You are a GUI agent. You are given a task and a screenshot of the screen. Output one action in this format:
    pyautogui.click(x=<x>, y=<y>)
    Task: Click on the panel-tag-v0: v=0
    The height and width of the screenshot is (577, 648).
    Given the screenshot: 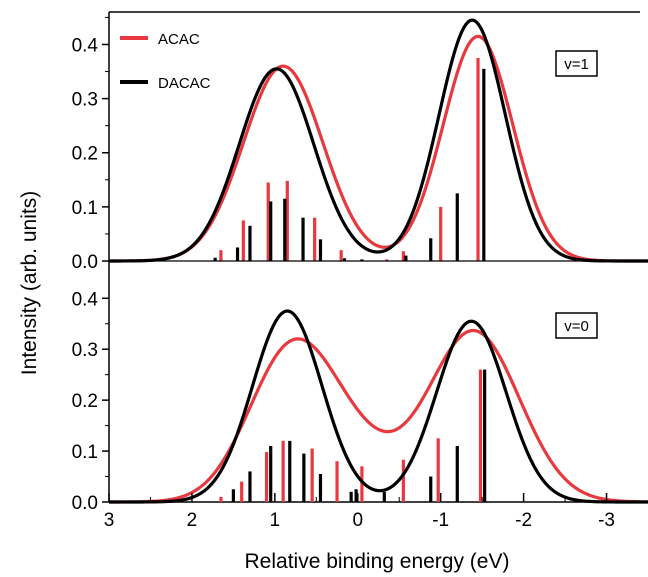 What is the action you would take?
    pyautogui.click(x=576, y=326)
    